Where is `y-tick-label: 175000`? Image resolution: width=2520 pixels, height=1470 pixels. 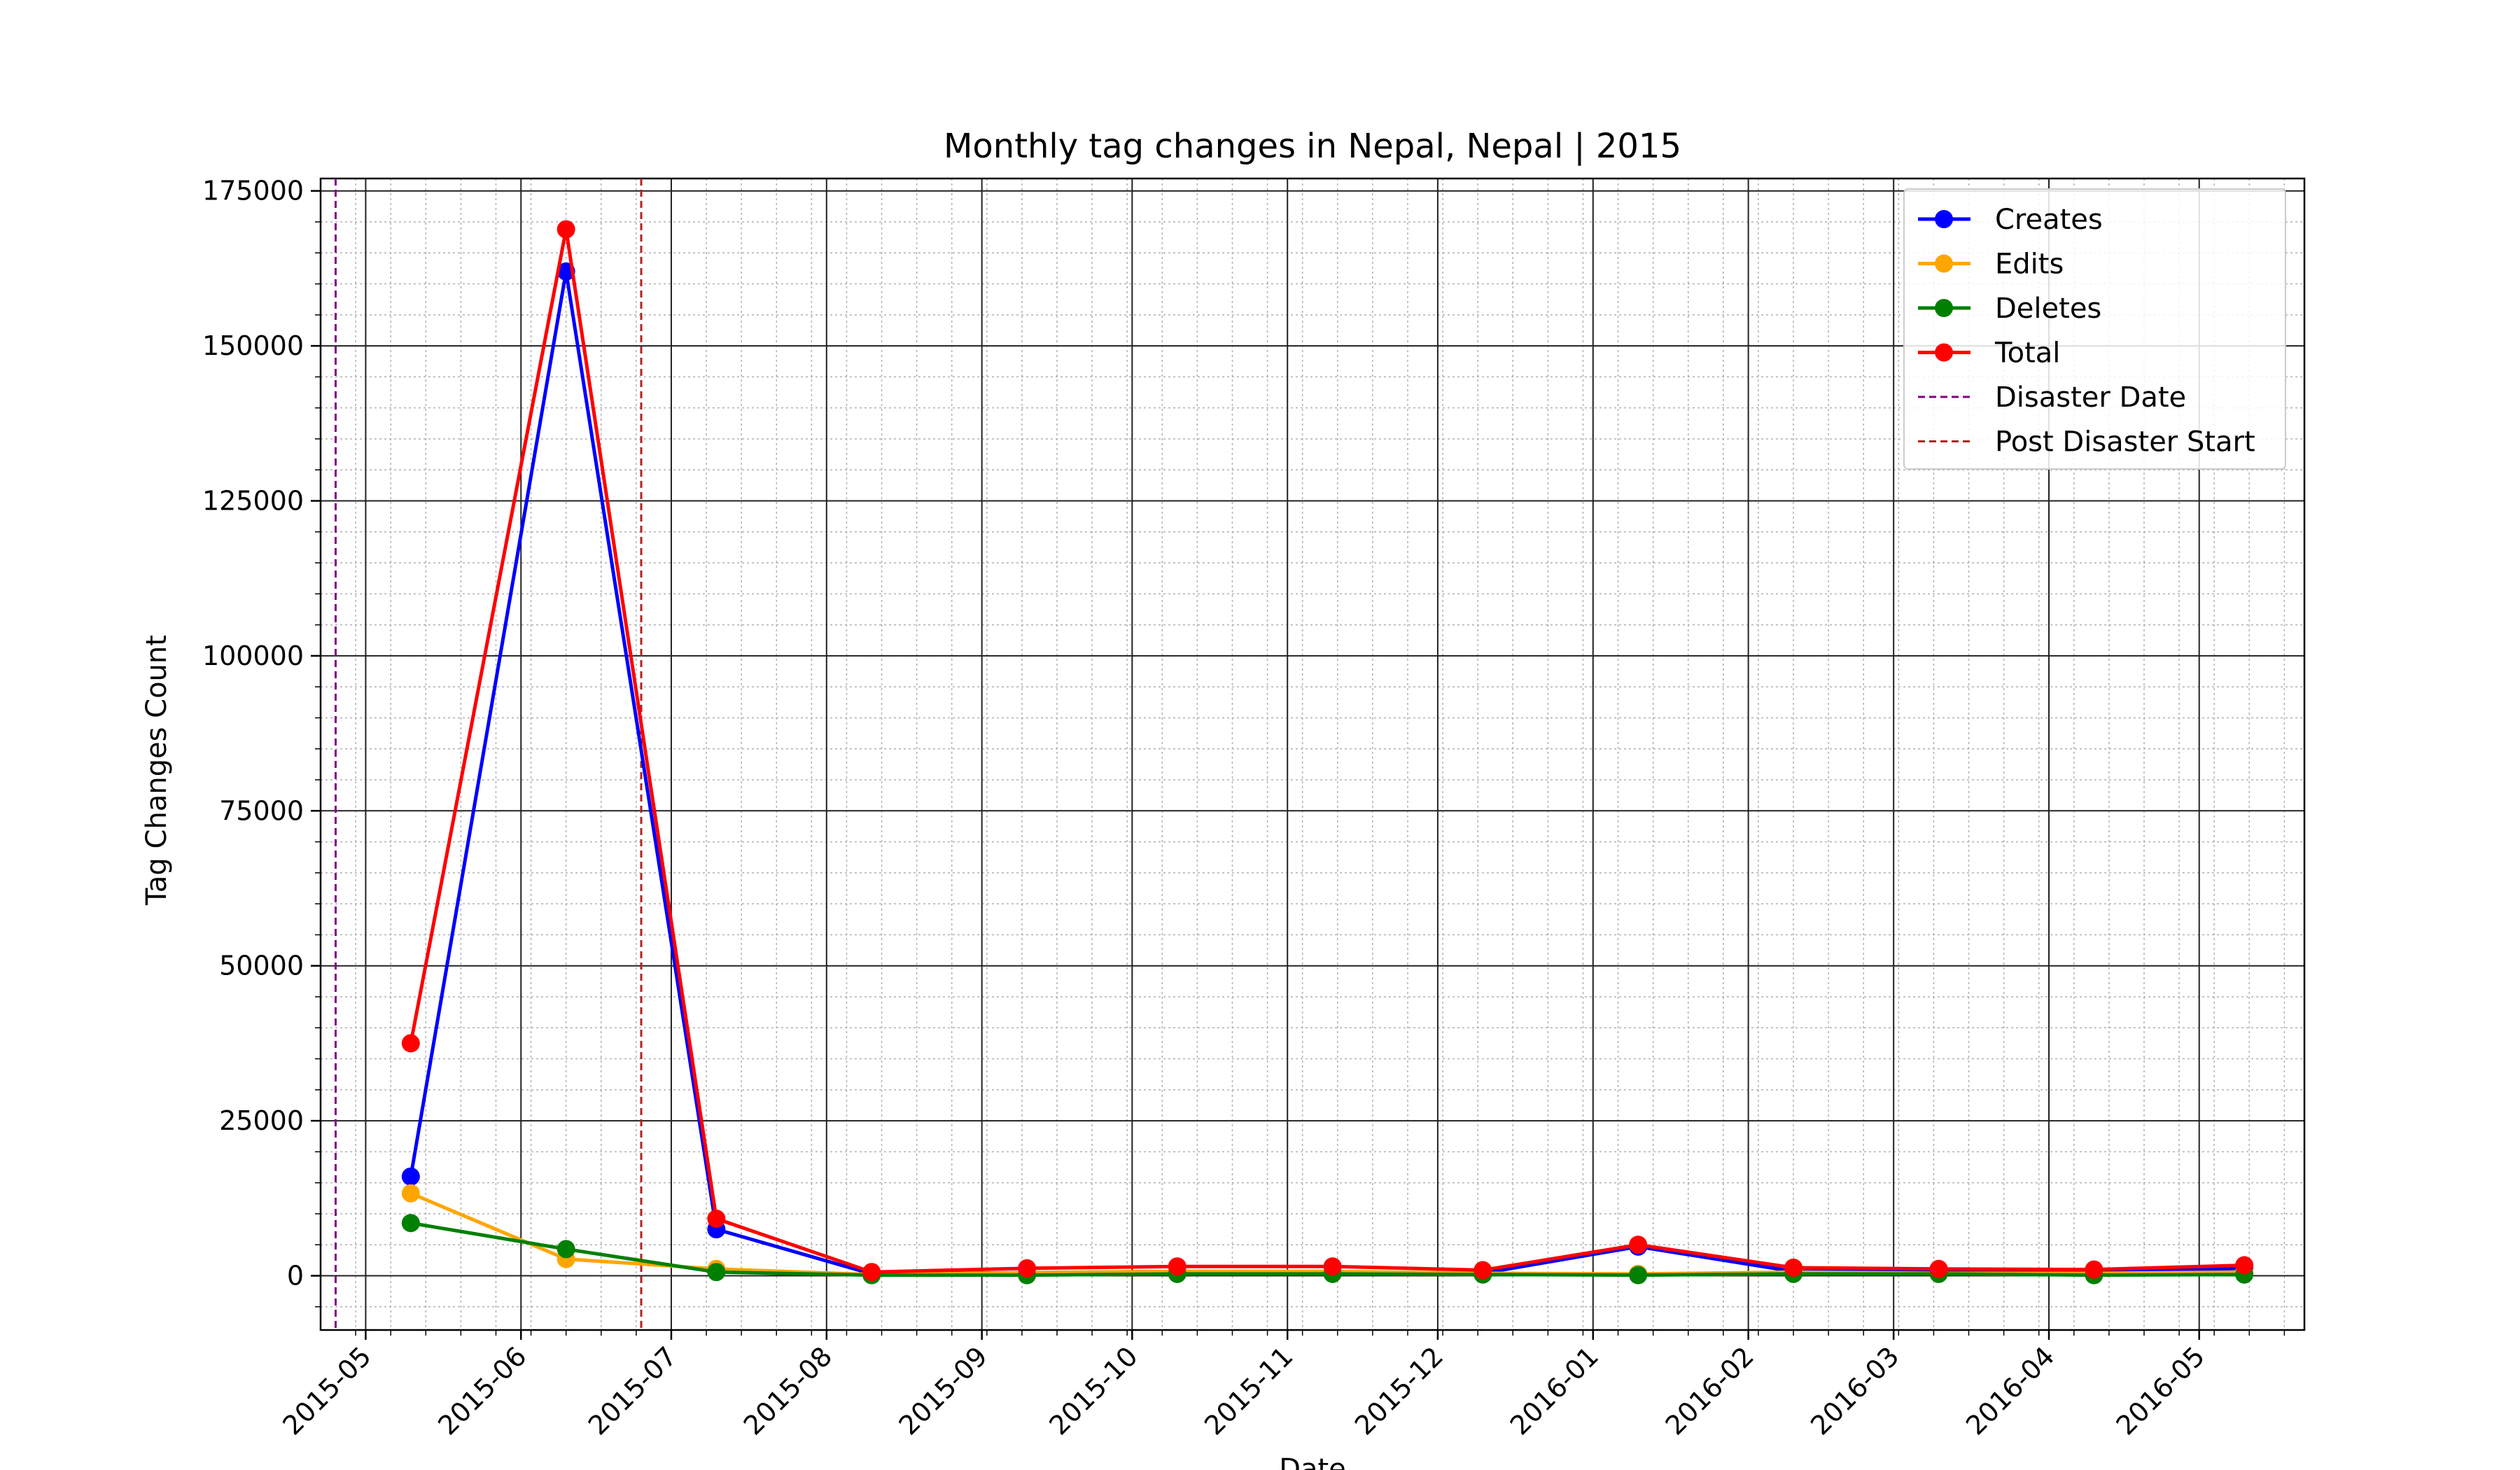 y-tick-label: 175000 is located at coordinates (253, 191).